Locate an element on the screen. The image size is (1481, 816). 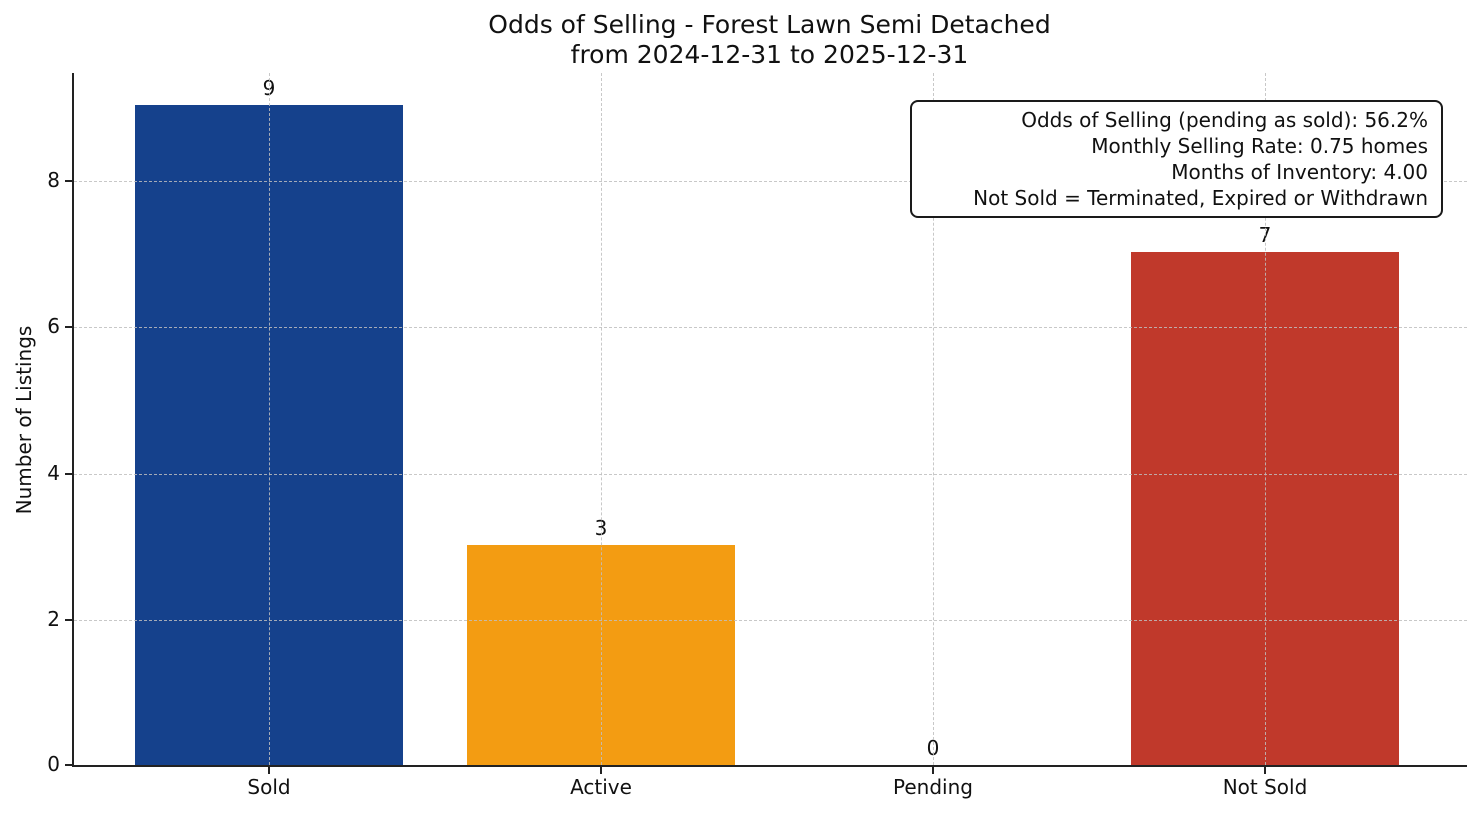
x-tick-label-notsold: Not Sold is located at coordinates (1265, 787).